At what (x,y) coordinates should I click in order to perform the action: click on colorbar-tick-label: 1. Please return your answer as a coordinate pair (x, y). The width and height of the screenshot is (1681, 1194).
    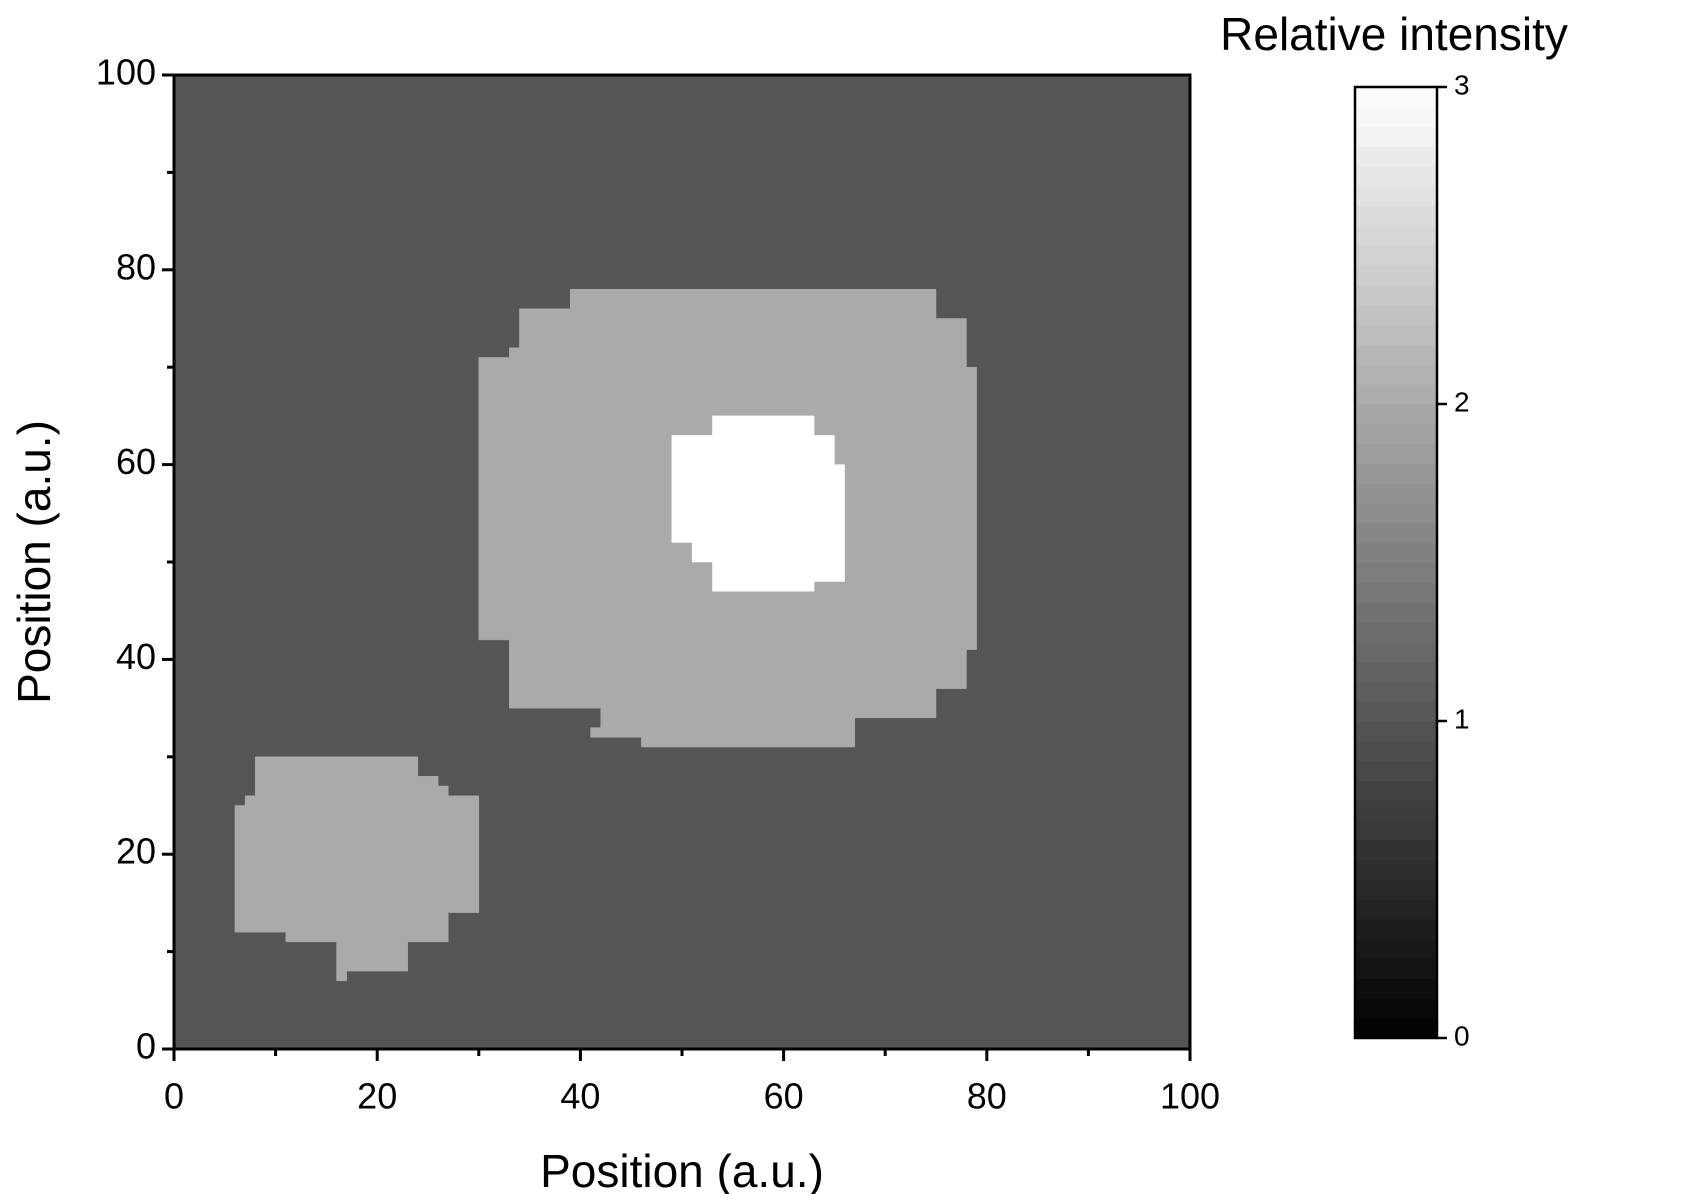
    Looking at the image, I should click on (1462, 718).